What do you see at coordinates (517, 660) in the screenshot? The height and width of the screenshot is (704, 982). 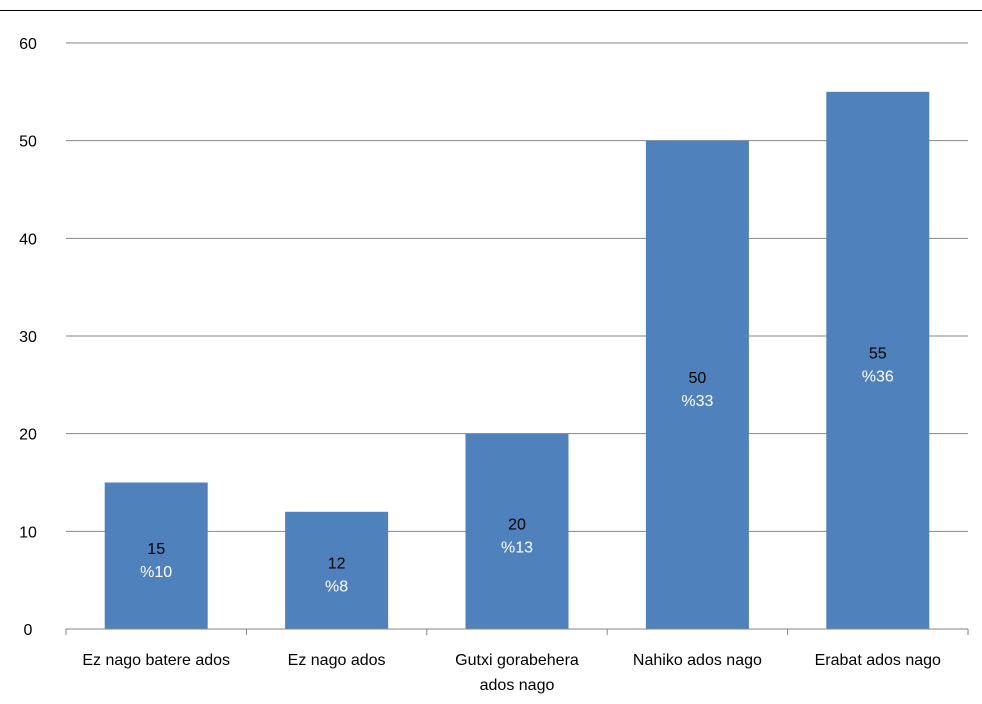 I see `x-category-label: Gutxi gorabehera` at bounding box center [517, 660].